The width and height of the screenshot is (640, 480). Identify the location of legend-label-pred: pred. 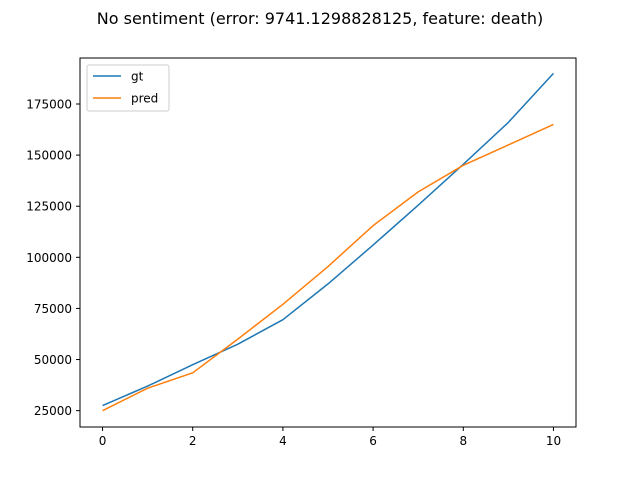
(144, 99).